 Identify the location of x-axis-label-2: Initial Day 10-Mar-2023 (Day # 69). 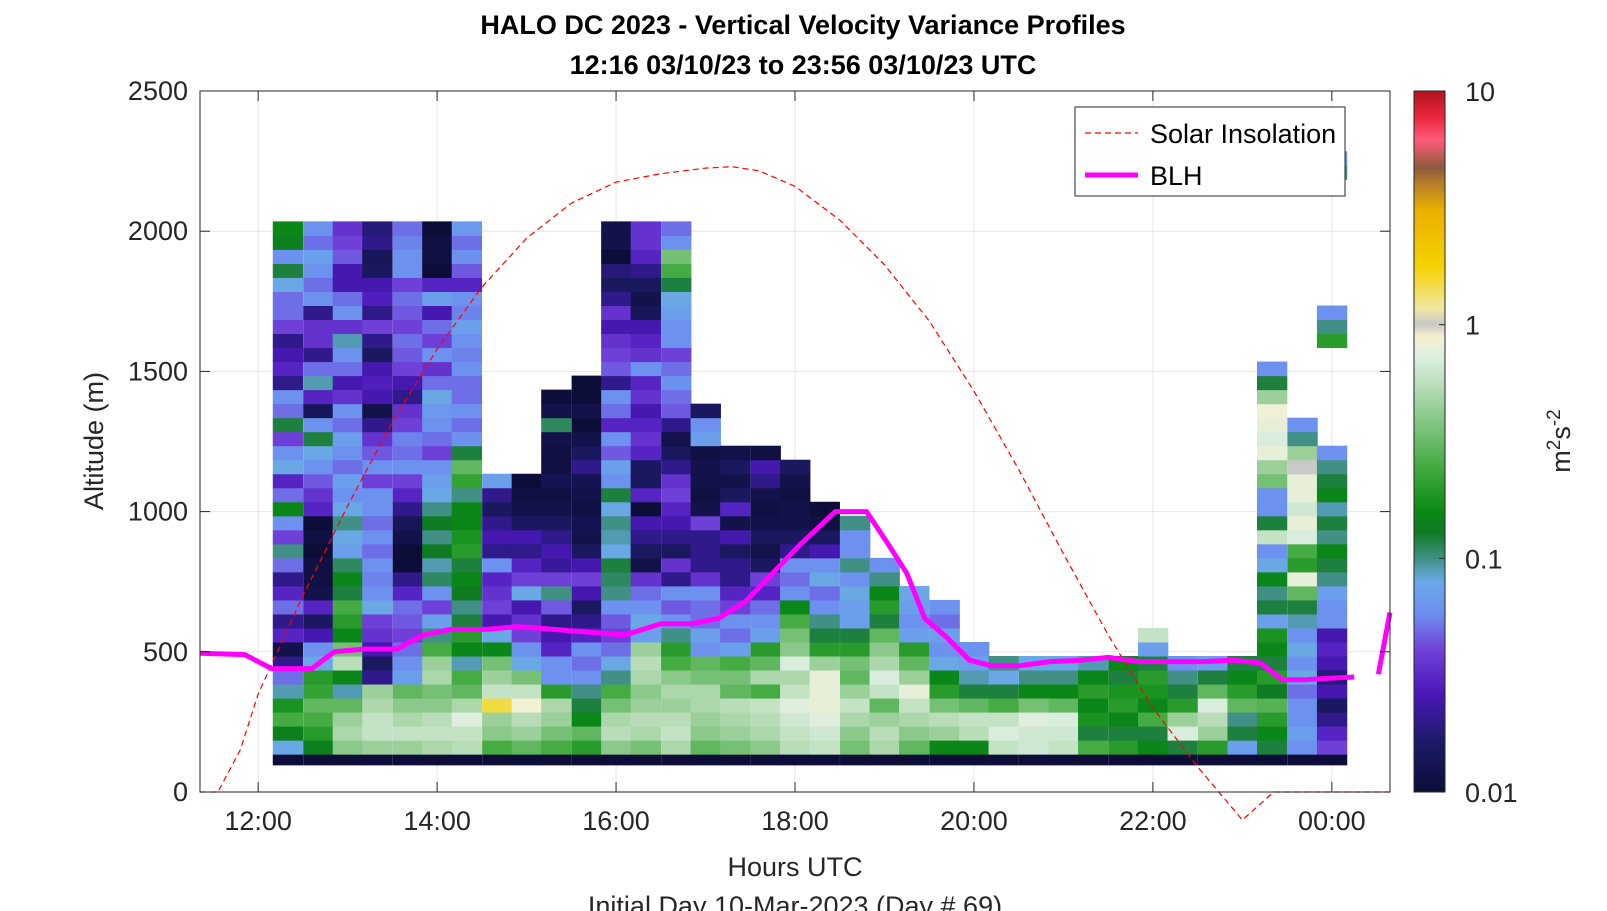
(795, 901).